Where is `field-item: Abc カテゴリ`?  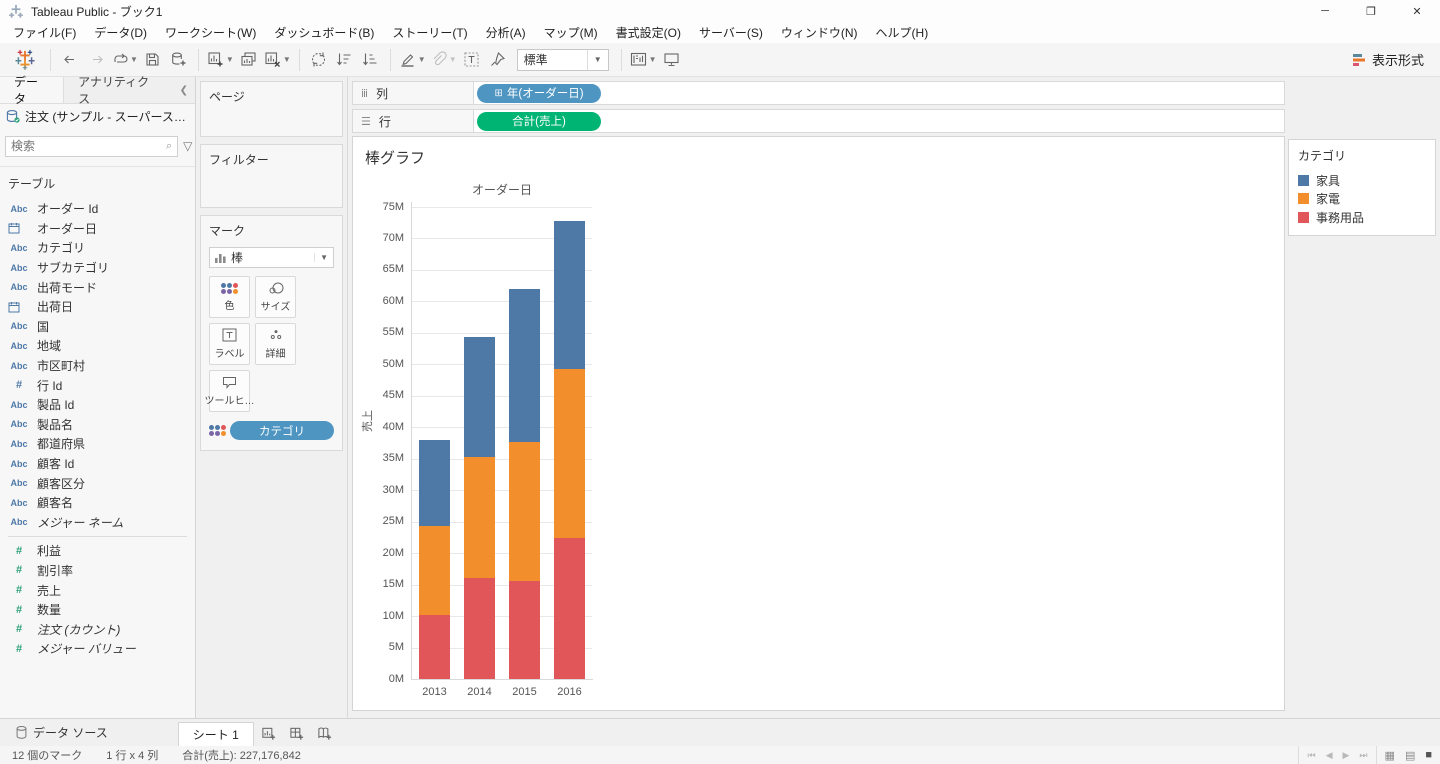
field-item: Abc カテゴリ is located at coordinates (97, 248).